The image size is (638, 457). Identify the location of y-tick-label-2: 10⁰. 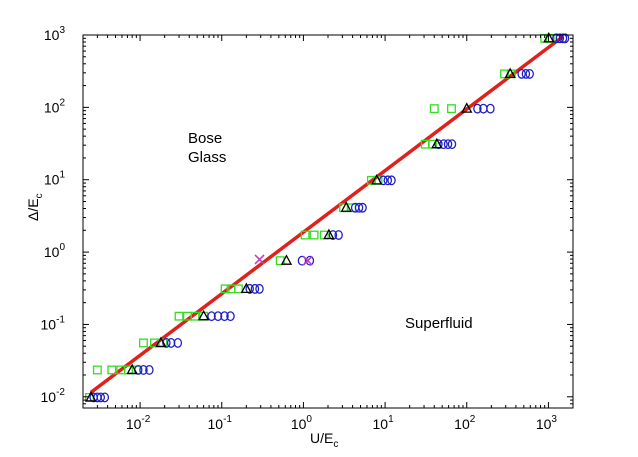
(55, 251).